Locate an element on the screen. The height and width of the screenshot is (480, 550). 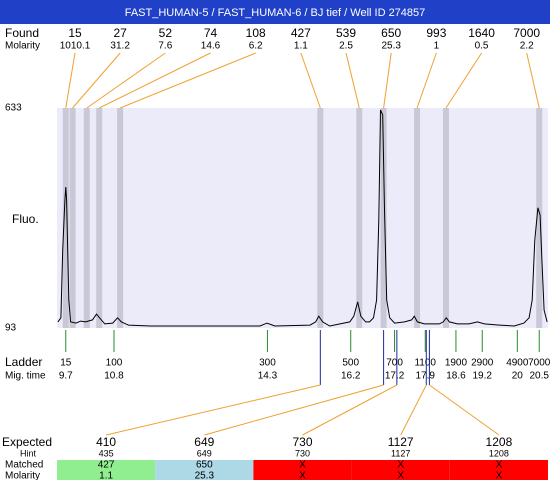
expected-size: 649 is located at coordinates (204, 442).